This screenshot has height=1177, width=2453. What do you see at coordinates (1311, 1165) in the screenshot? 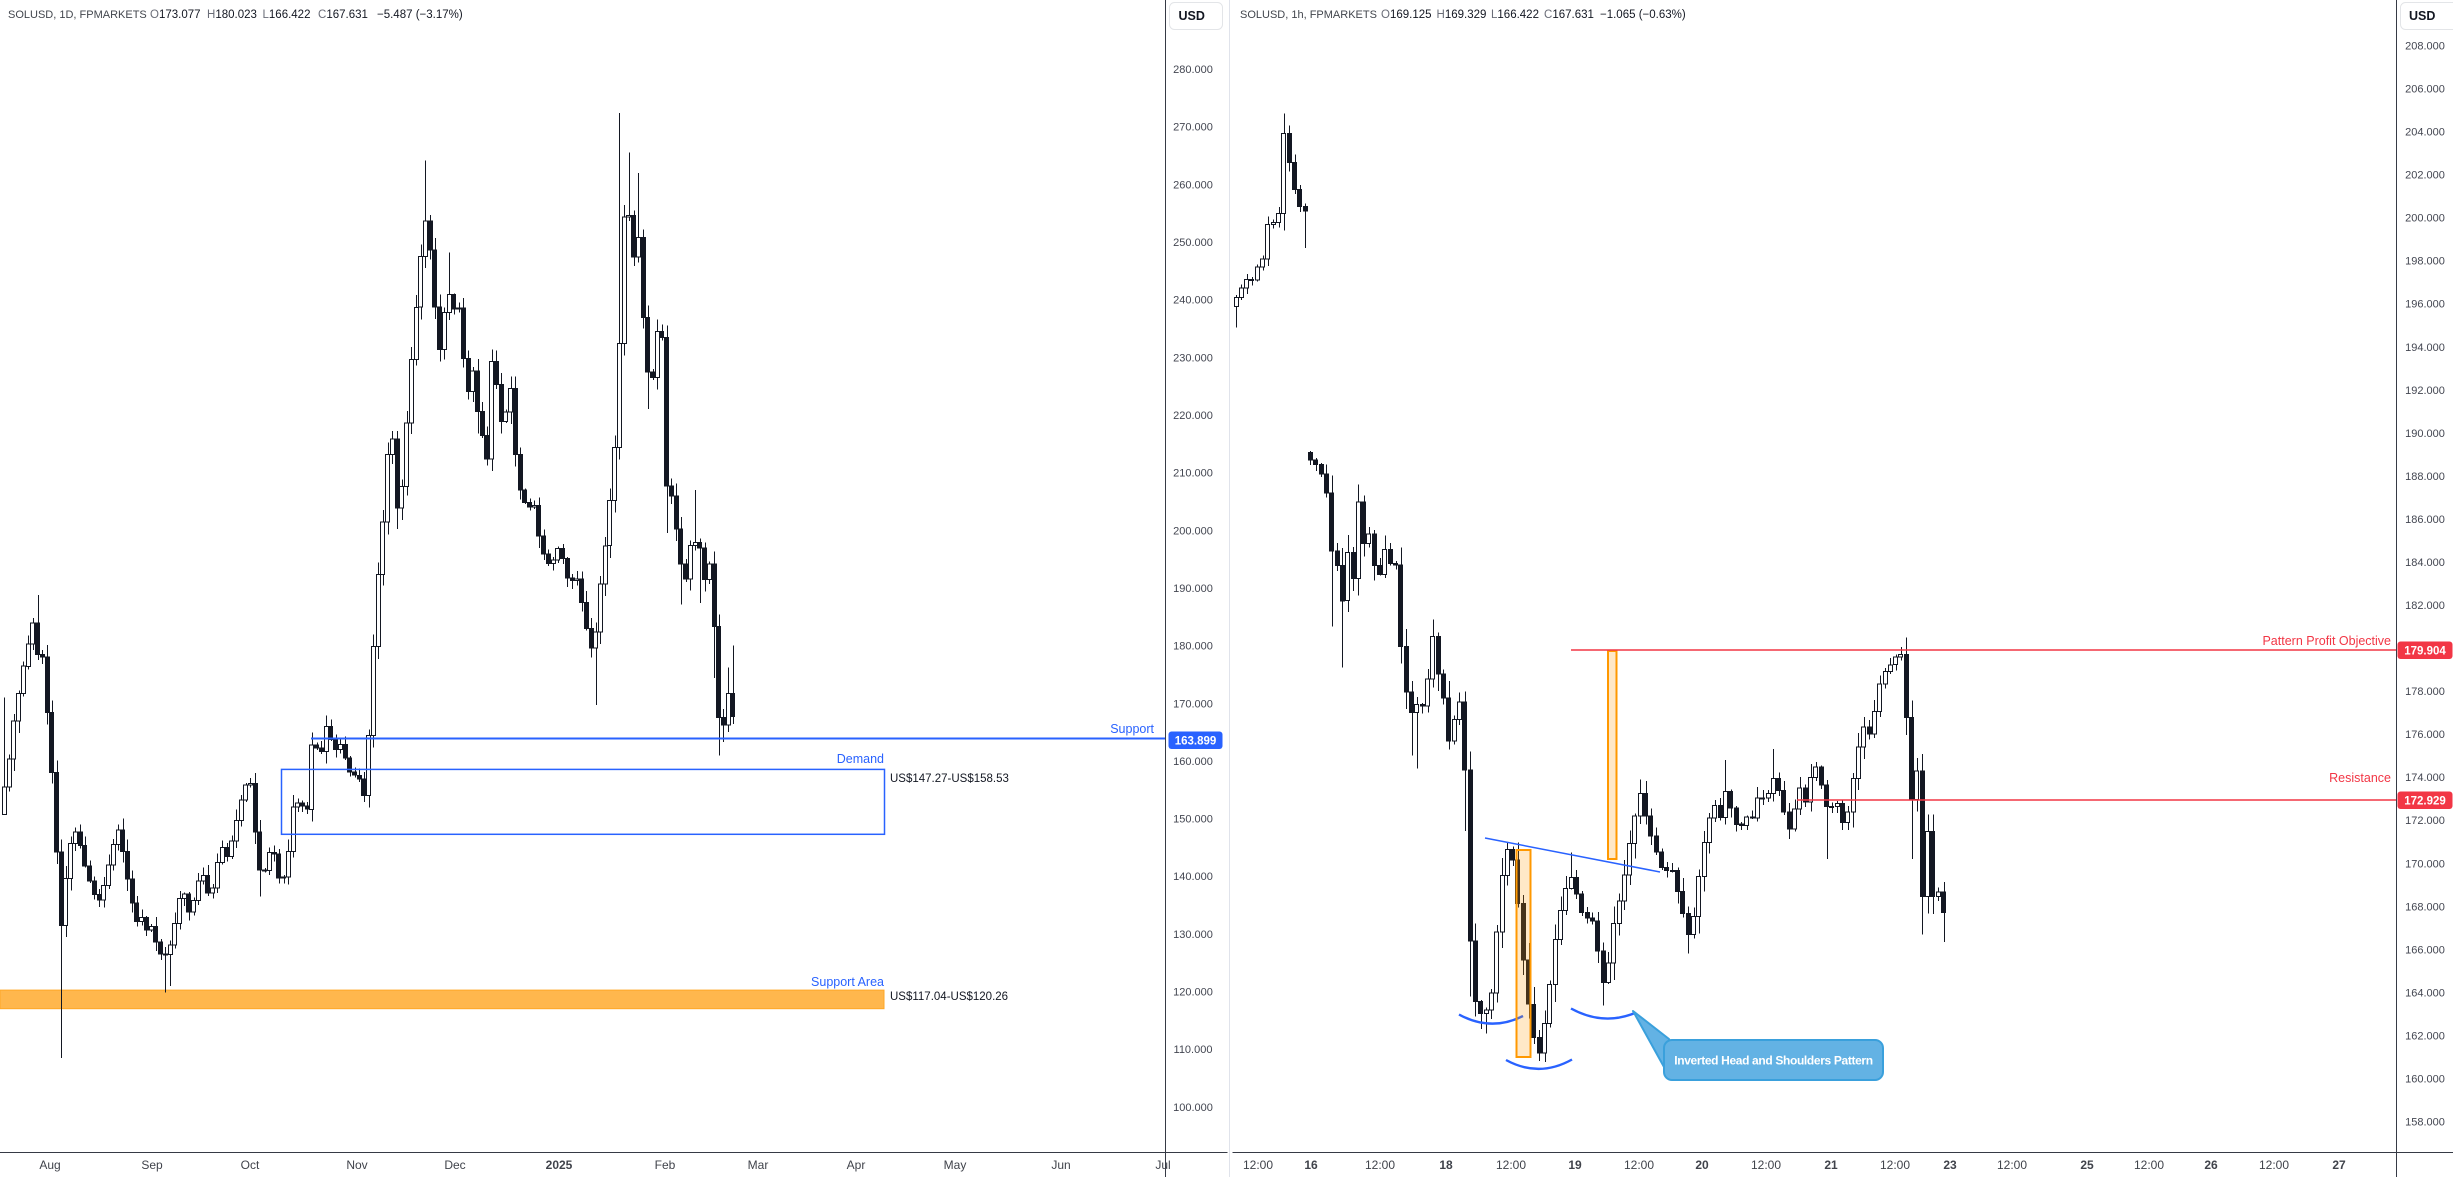
I see `svg-text: 16` at bounding box center [1311, 1165].